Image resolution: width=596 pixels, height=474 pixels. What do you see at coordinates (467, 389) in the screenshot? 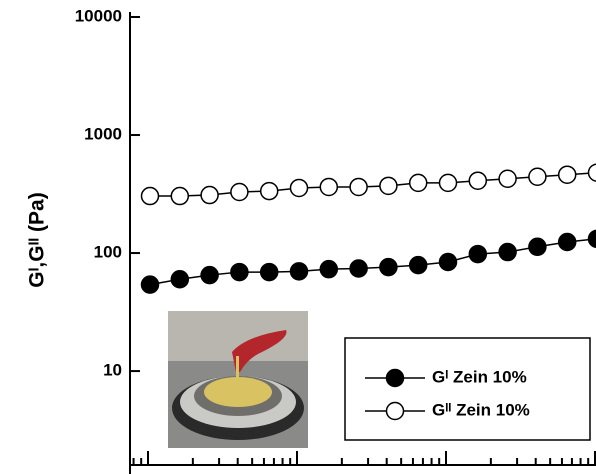
I see `legend` at bounding box center [467, 389].